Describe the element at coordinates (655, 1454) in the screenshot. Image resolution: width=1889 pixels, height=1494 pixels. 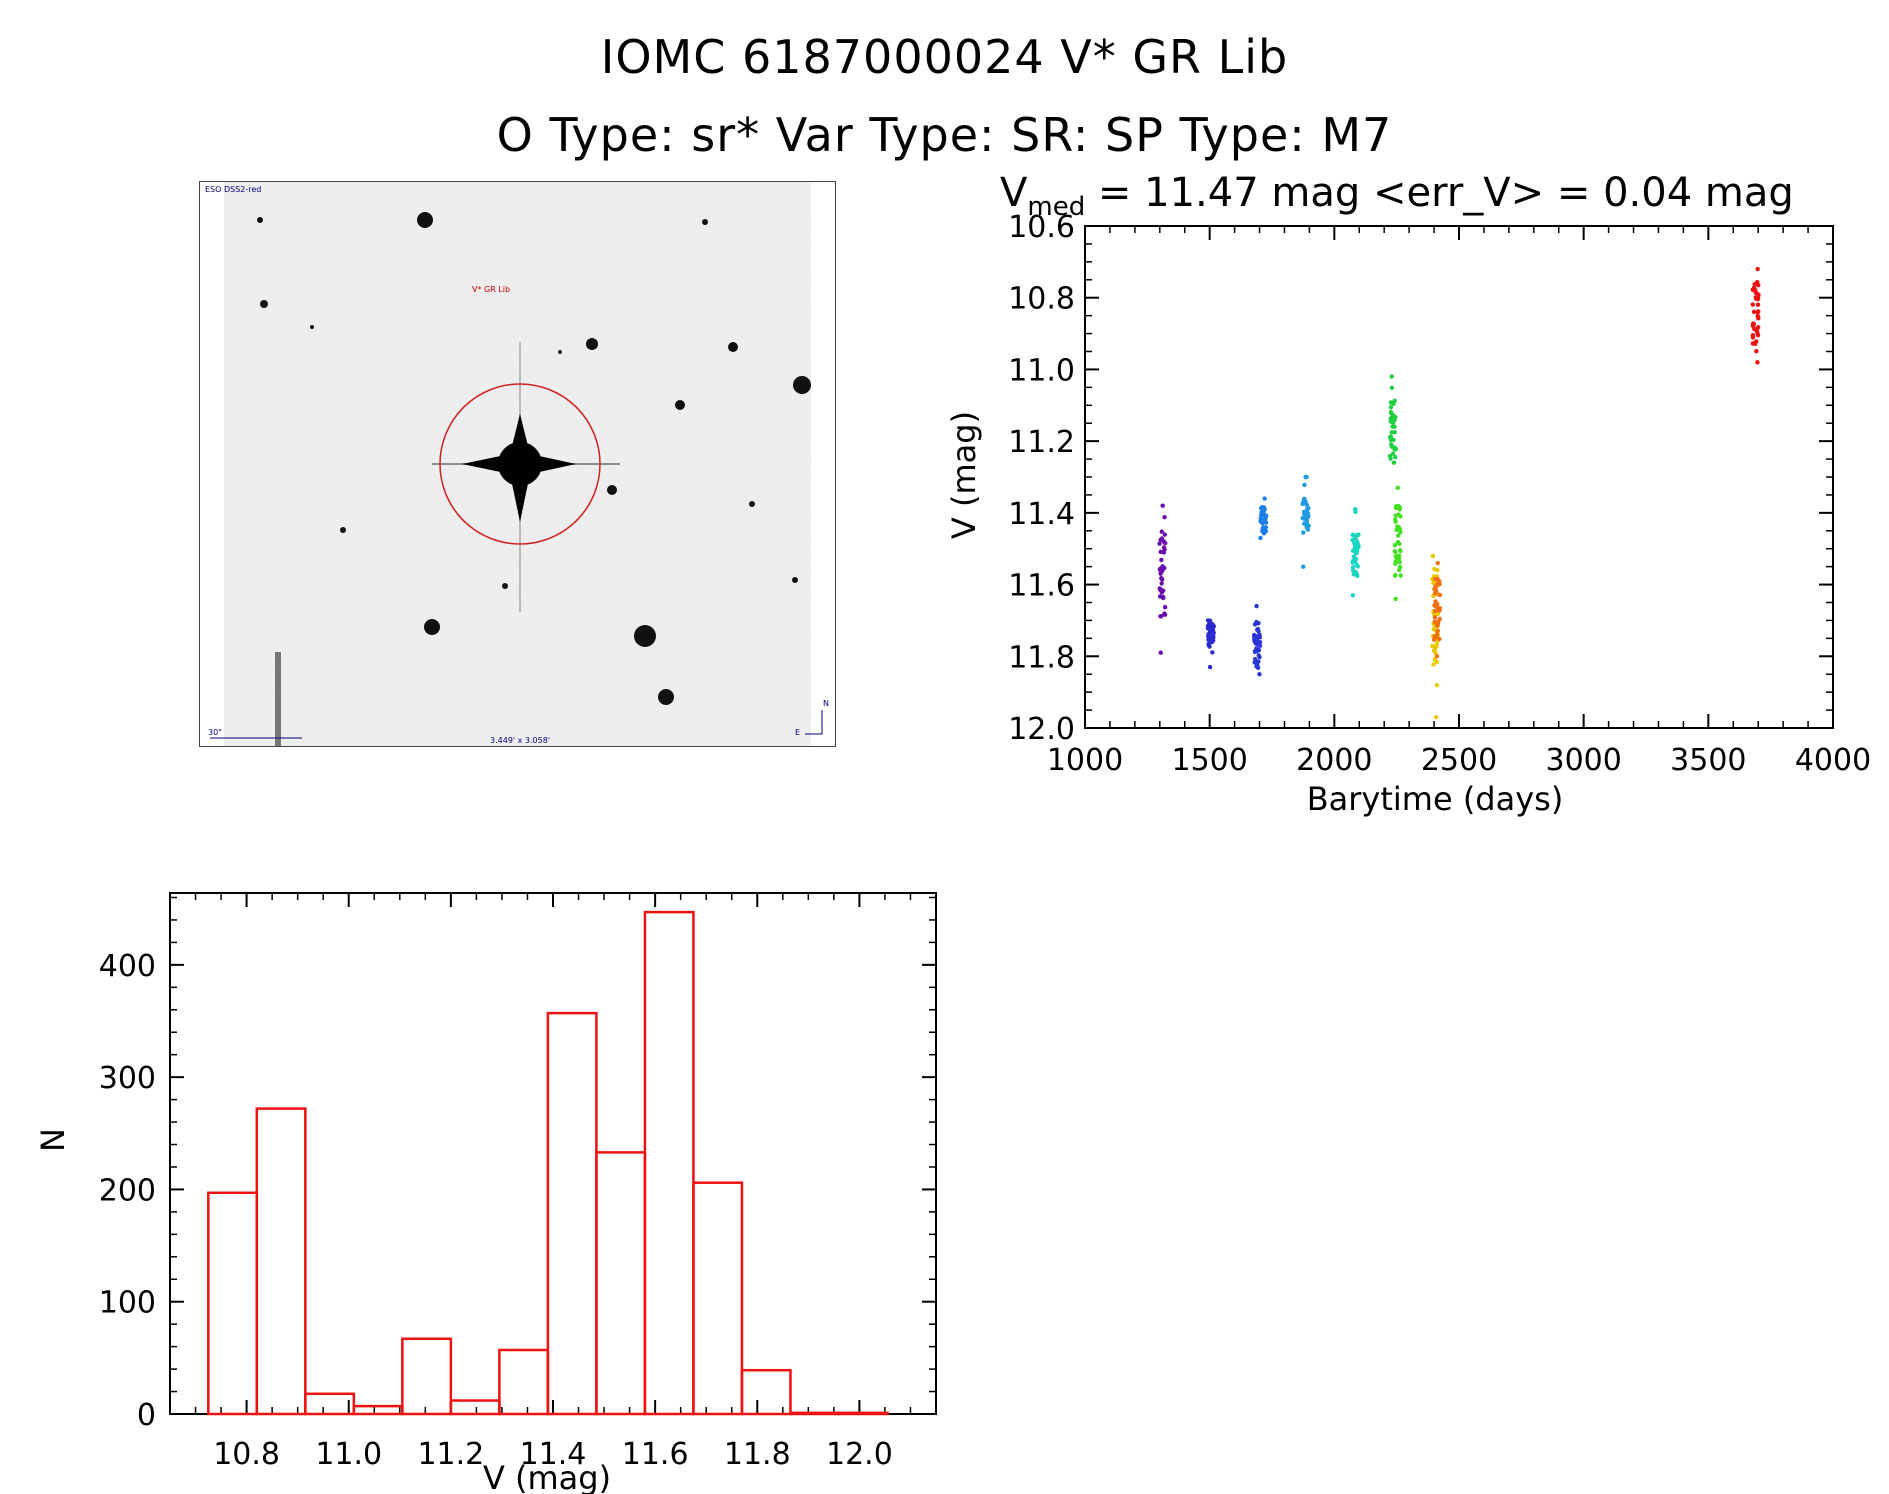
I see `histogram-xtick-label: 11.6` at that location.